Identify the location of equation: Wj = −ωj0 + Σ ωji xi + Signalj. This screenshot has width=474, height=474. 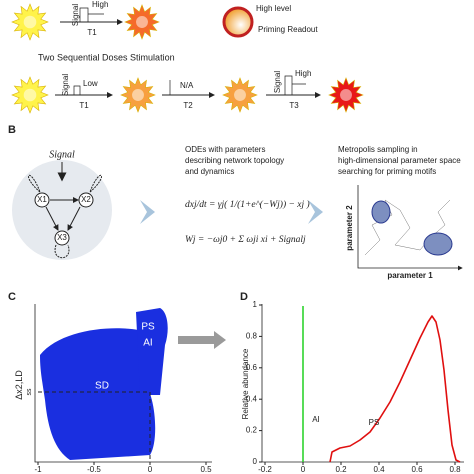
(245, 240).